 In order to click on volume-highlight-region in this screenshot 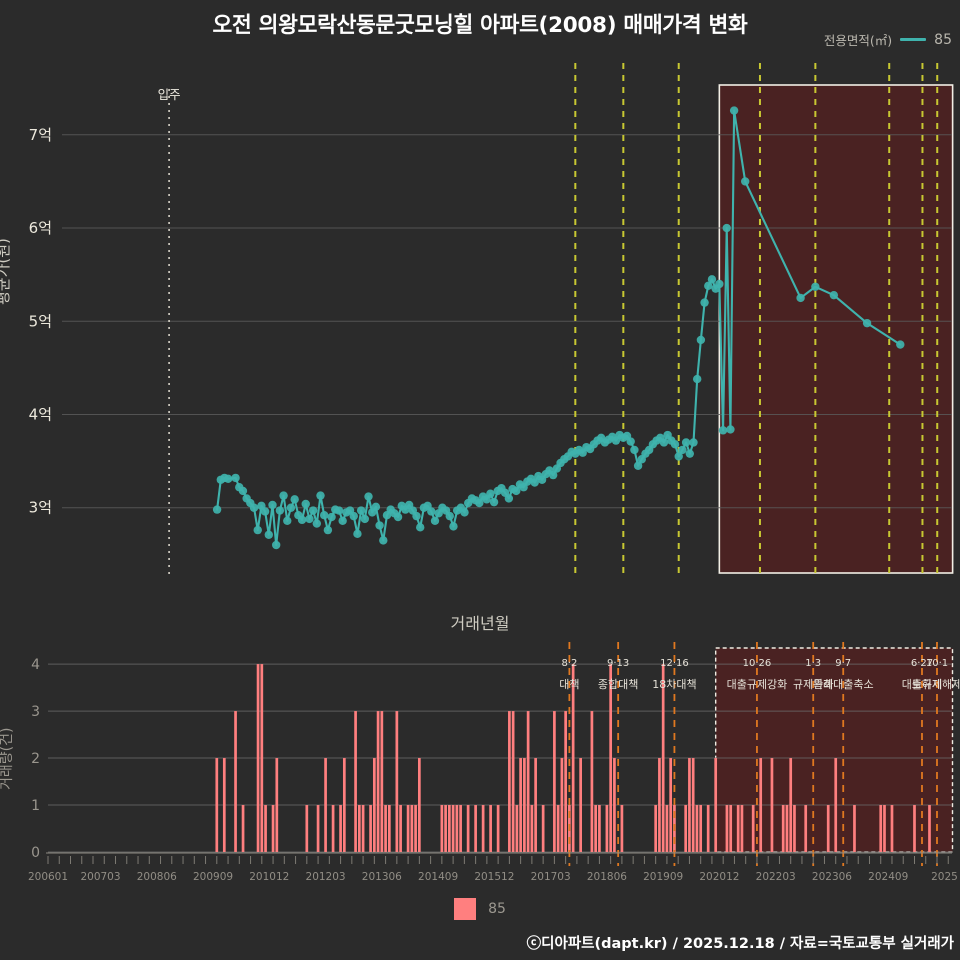, I will do `click(834, 750)`.